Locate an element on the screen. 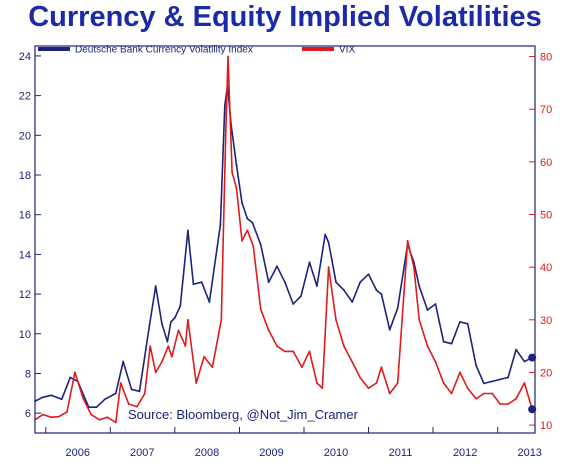 This screenshot has width=570, height=467. left-axis-tick-label: 8 is located at coordinates (28, 374).